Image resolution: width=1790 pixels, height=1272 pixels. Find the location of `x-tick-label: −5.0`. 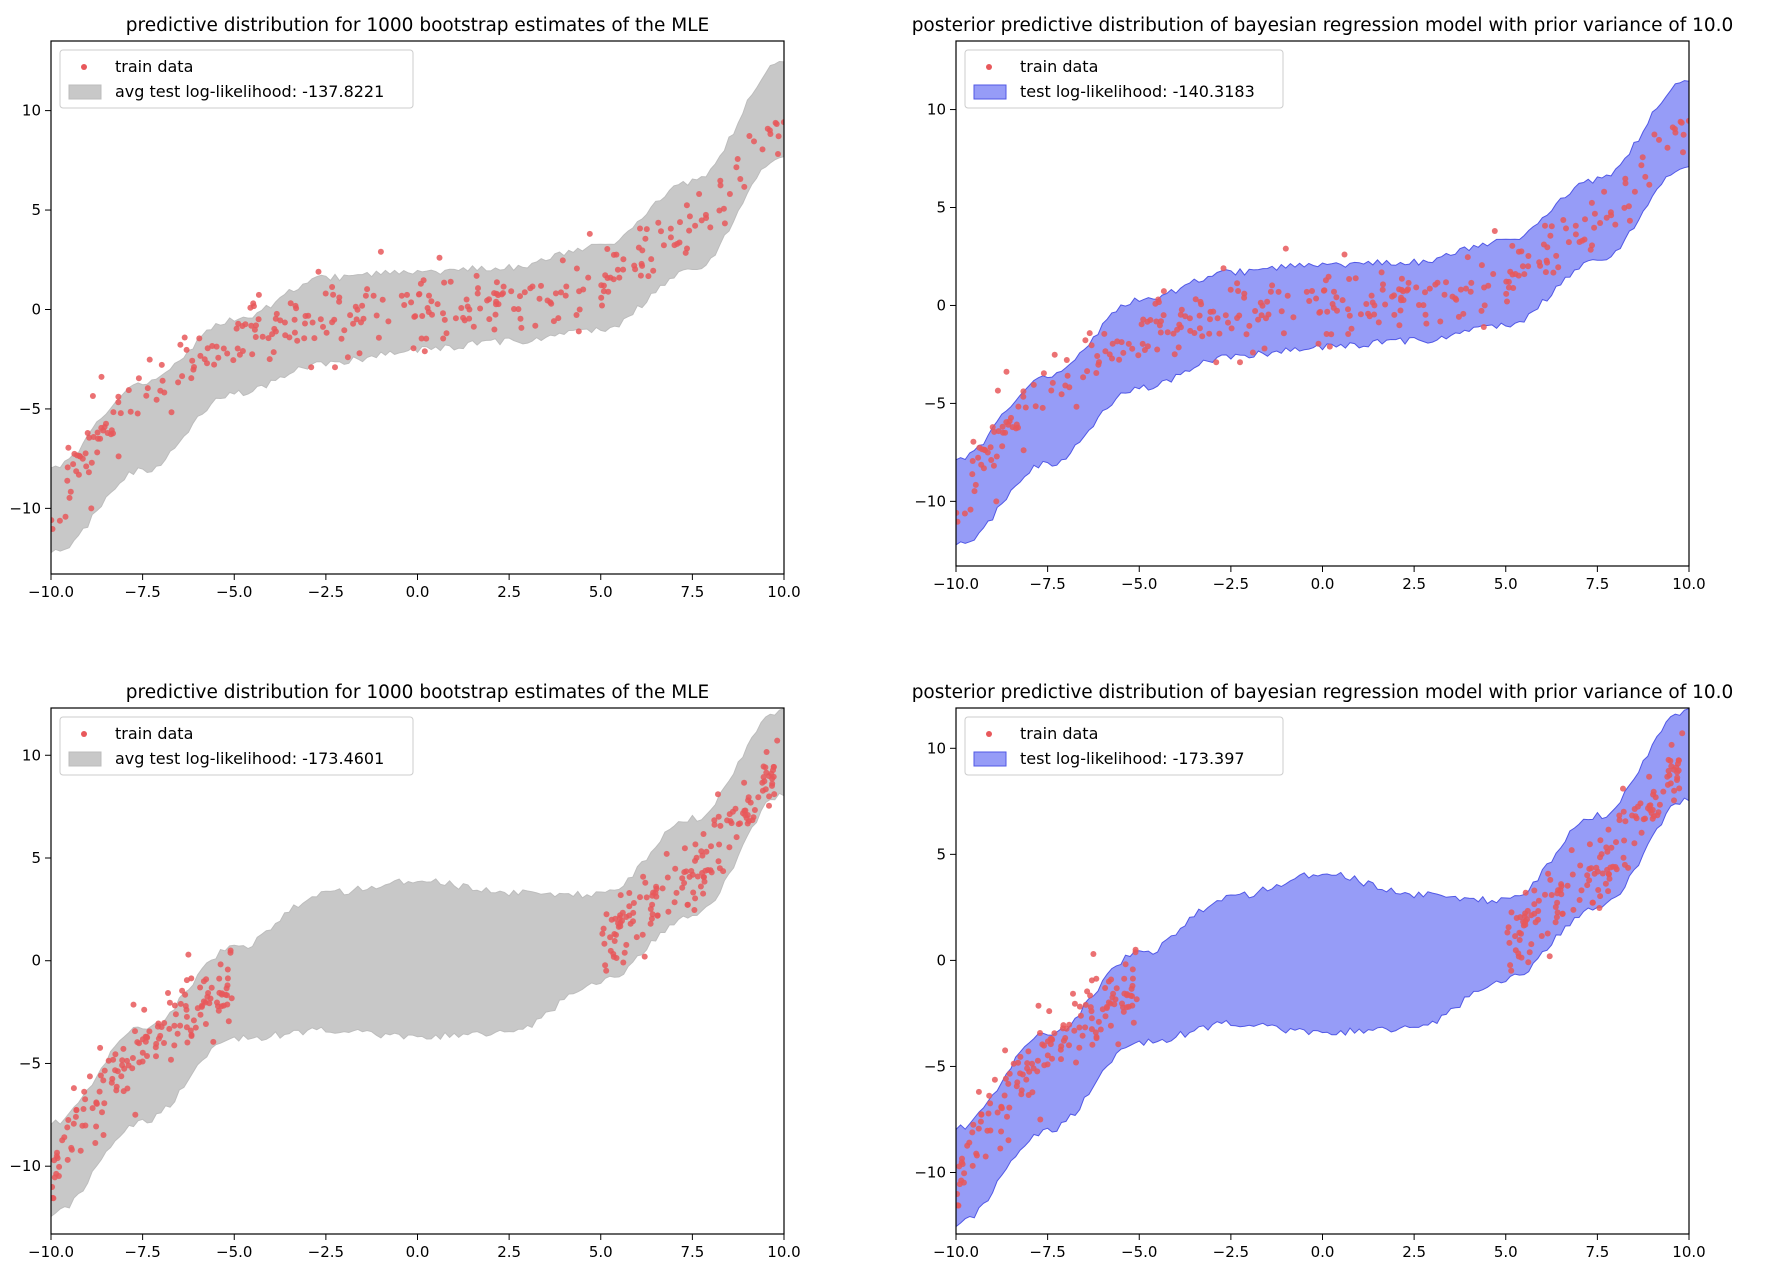

x-tick-label: −5.0 is located at coordinates (1139, 1252).